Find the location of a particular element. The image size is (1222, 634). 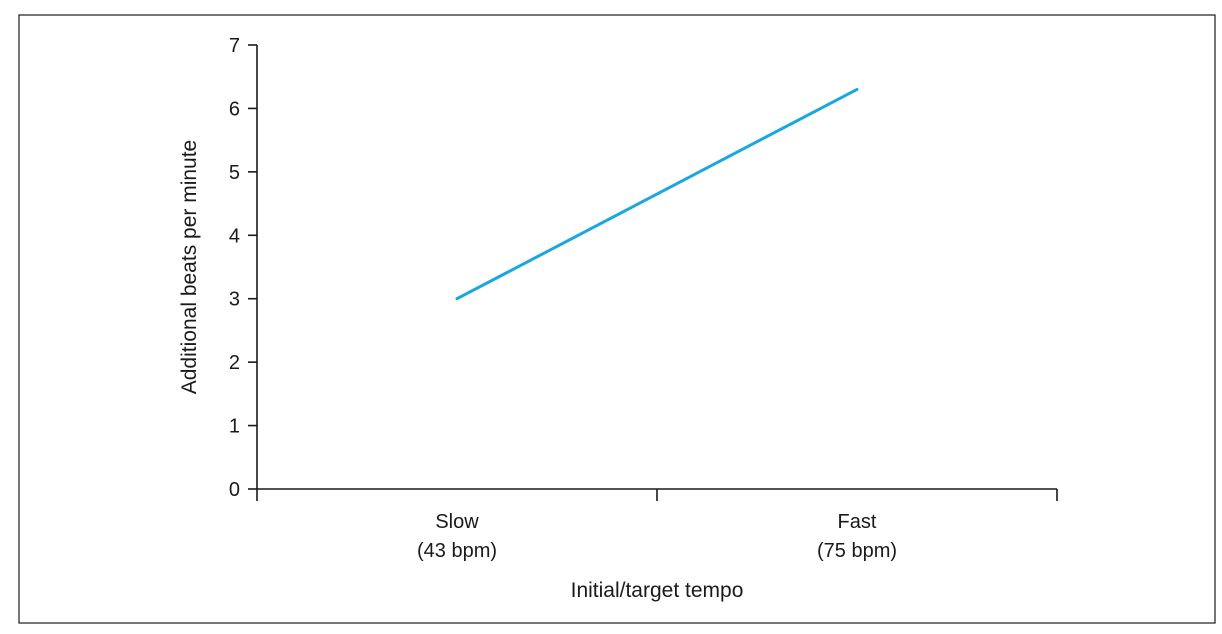

y-axis-ticks: 0 1 2 3 4 5 6 7 is located at coordinates (243, 268).